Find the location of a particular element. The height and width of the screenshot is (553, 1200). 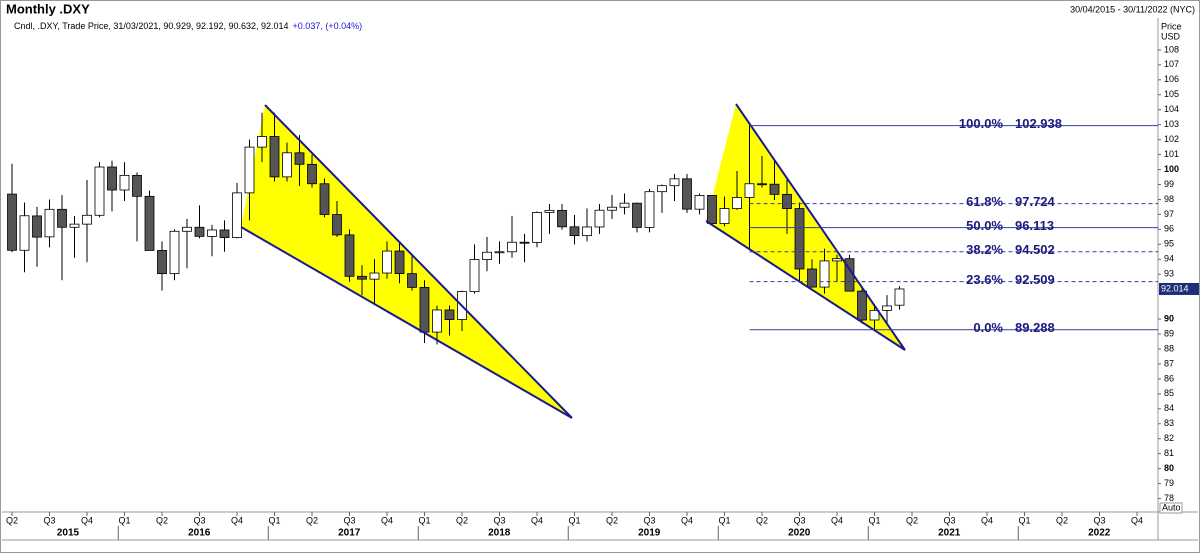

fib-price: 96.113 is located at coordinates (1034, 225).